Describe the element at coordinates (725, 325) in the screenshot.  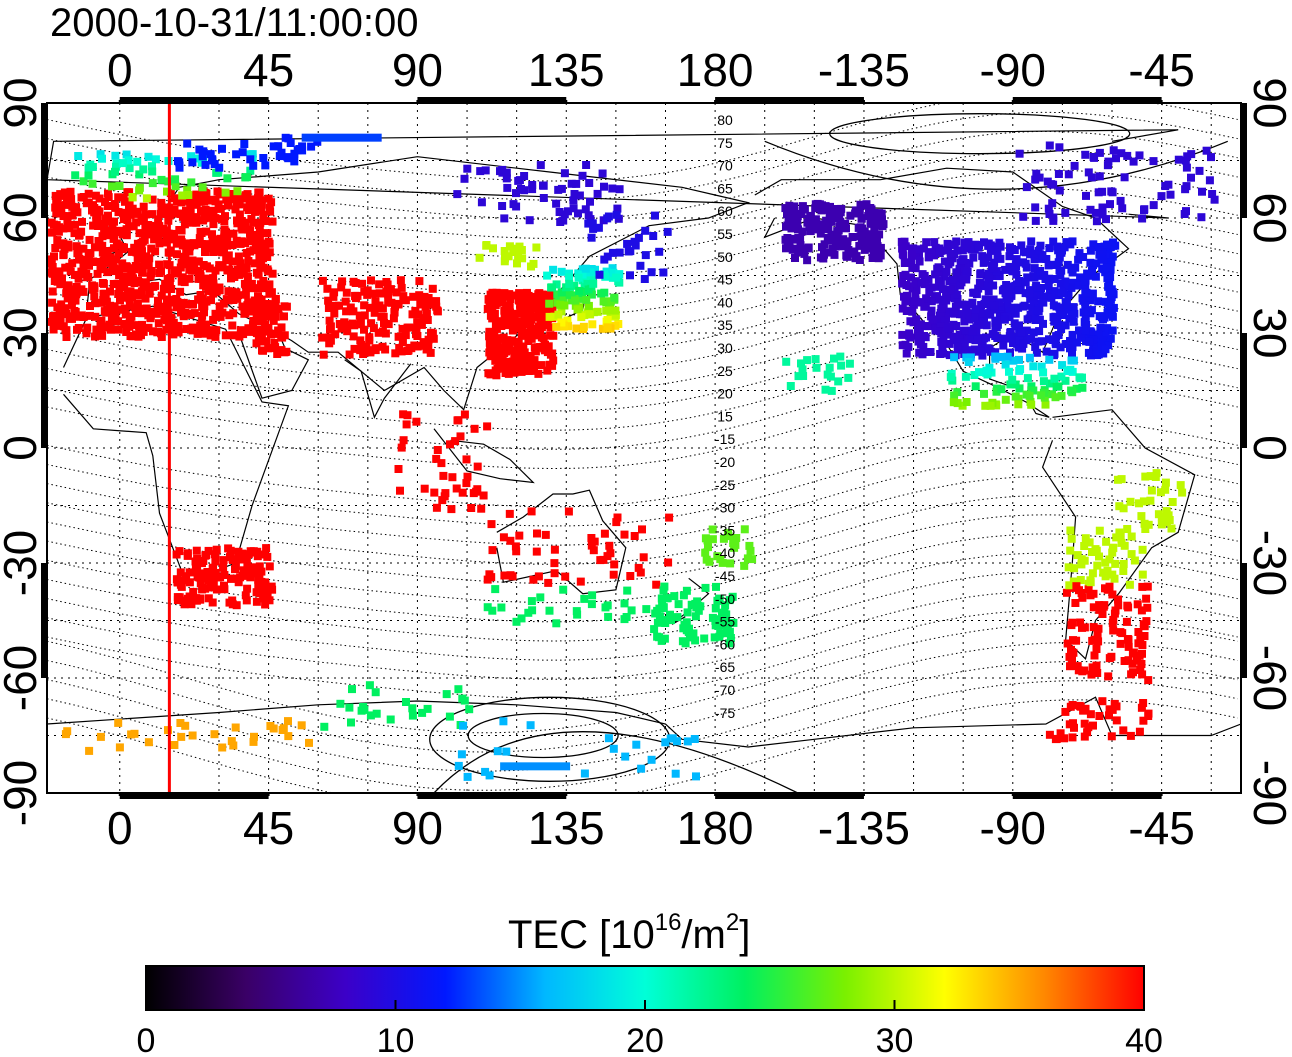
I see `contour-label: 35` at that location.